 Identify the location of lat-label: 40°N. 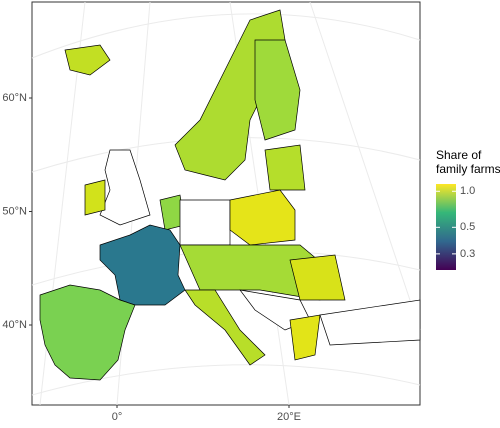
(14, 325).